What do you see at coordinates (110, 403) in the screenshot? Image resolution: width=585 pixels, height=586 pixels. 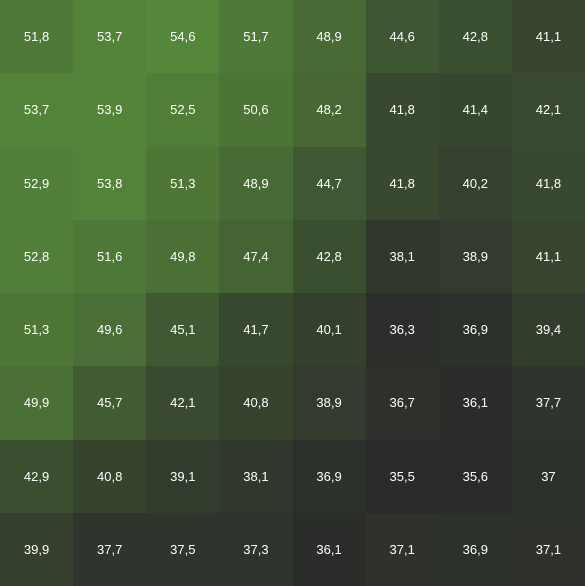 I see `heatmap-cell: 45,7` at bounding box center [110, 403].